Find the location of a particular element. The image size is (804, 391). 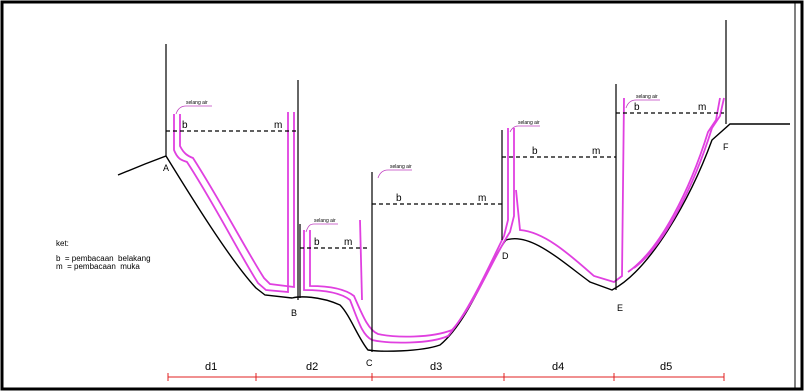

m-label-1: m is located at coordinates (278, 125).